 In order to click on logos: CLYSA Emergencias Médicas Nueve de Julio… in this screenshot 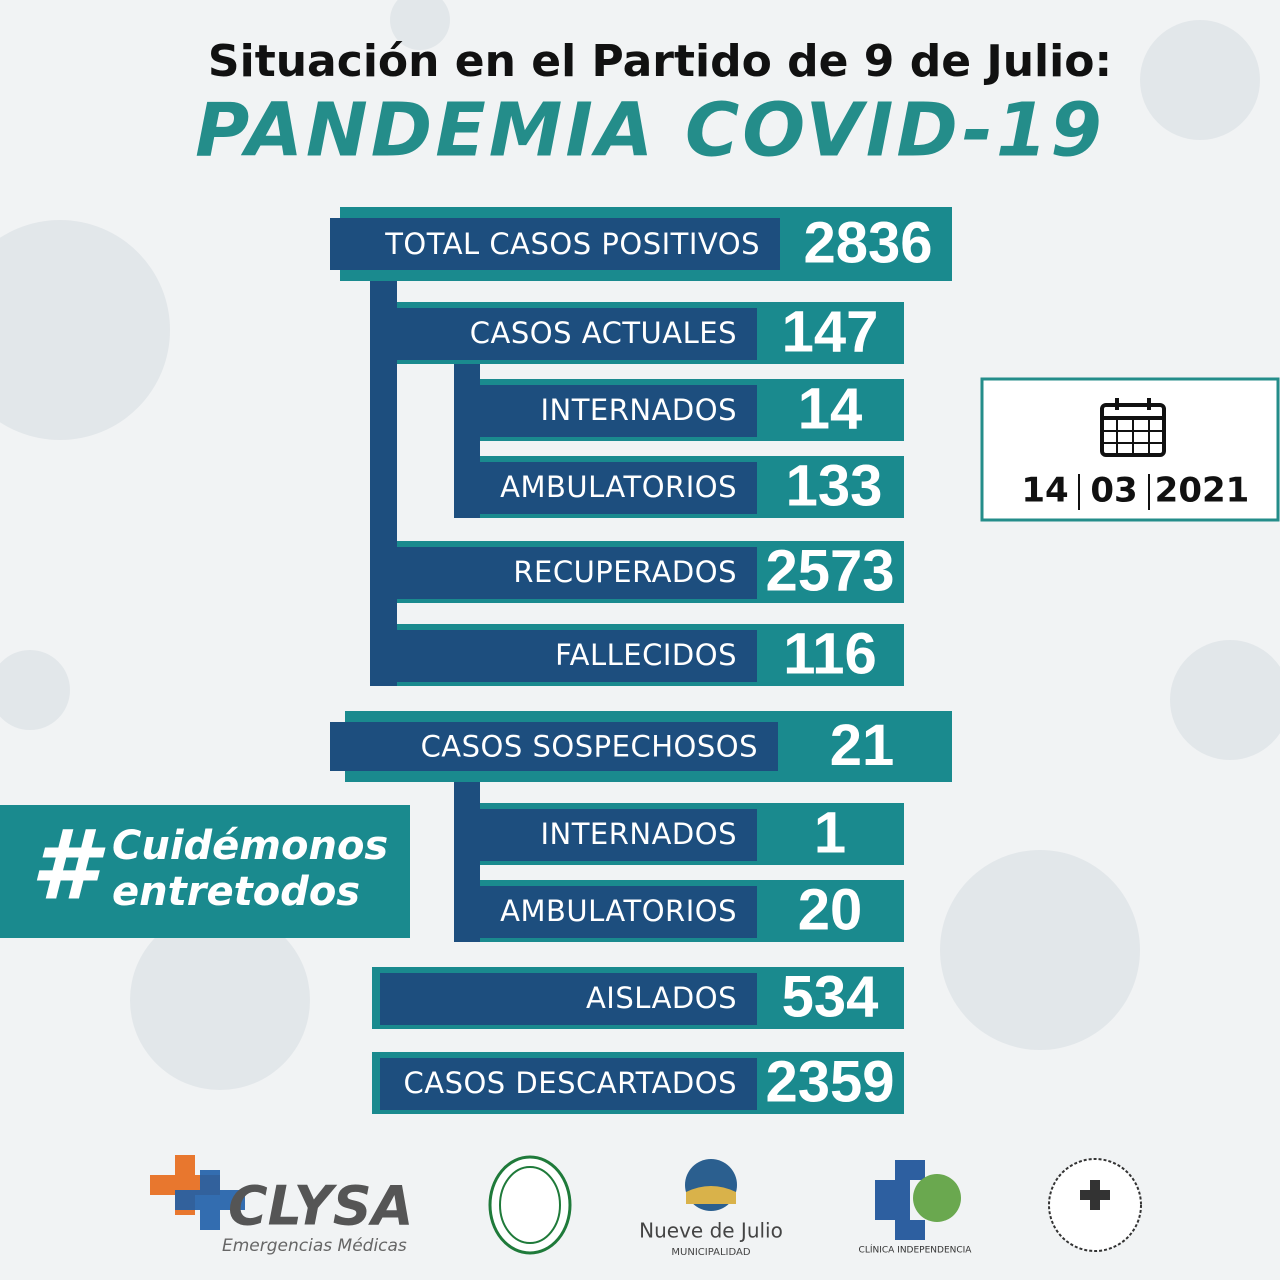, I will do `click(646, 1206)`.